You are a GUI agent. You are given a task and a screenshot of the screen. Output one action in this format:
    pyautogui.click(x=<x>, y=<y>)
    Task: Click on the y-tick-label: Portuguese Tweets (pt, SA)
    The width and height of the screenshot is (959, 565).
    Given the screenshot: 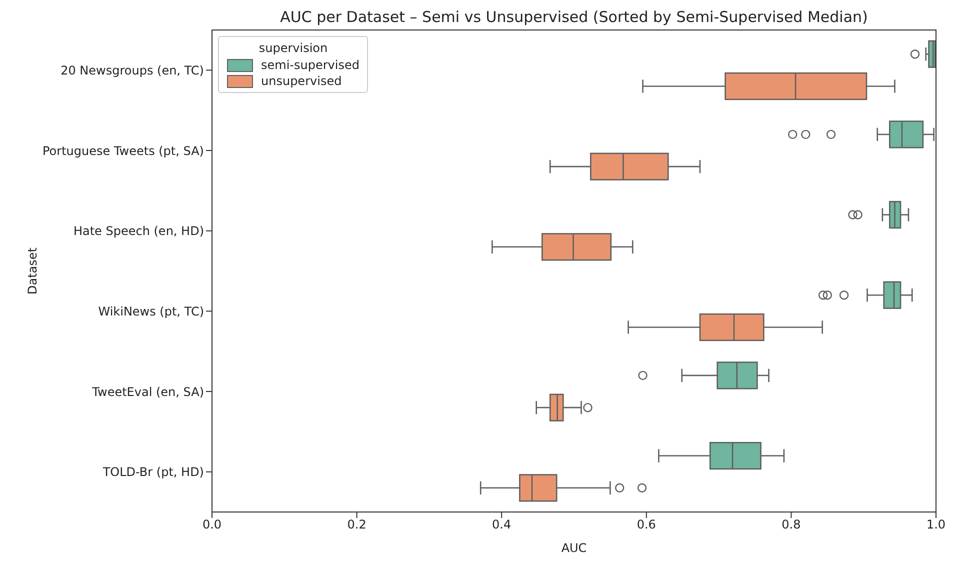 What is the action you would take?
    pyautogui.click(x=123, y=151)
    